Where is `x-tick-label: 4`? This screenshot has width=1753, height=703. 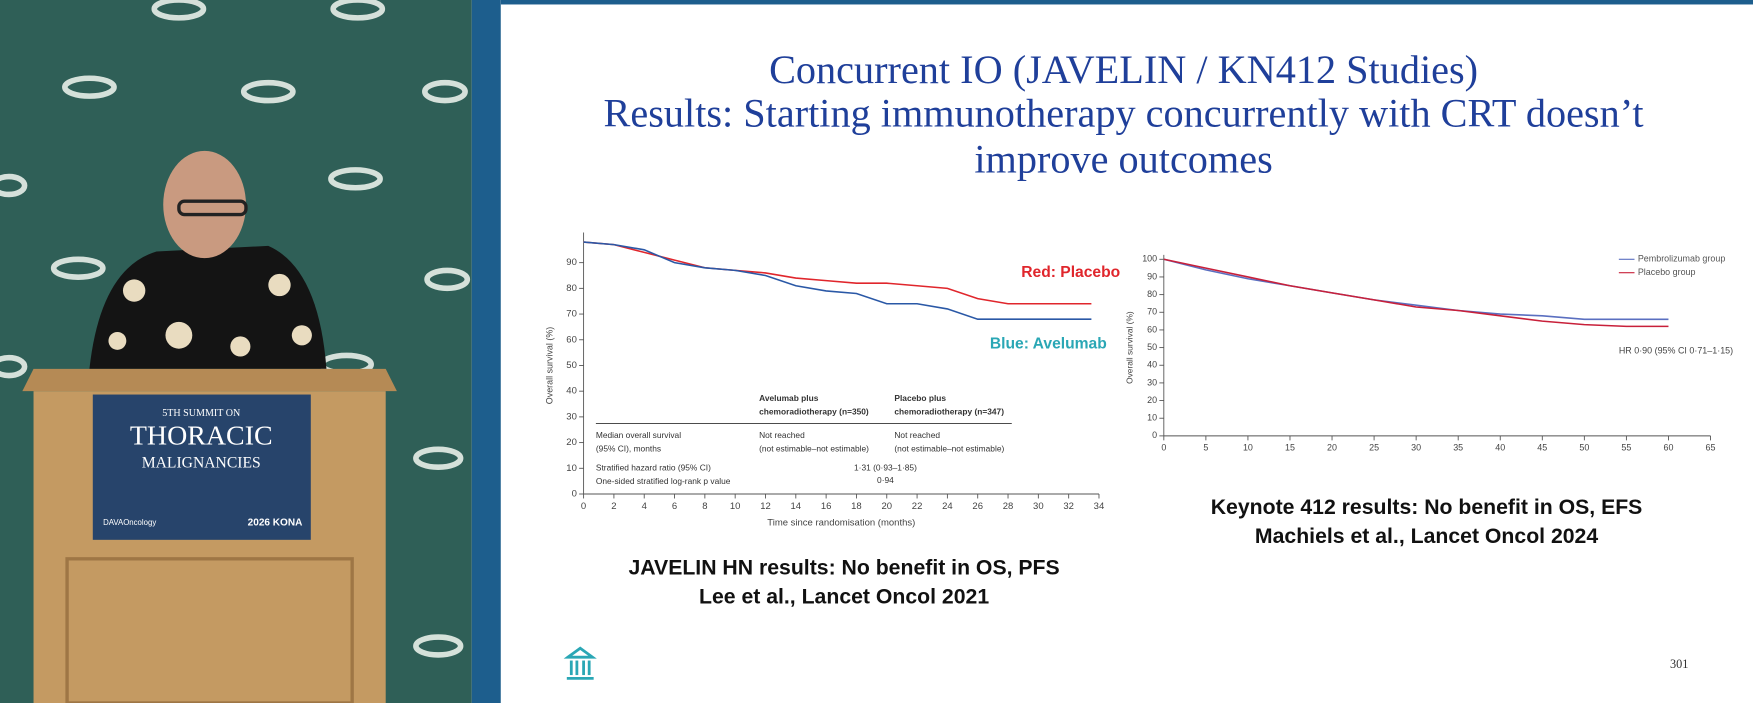
x-tick-label: 4 is located at coordinates (644, 506).